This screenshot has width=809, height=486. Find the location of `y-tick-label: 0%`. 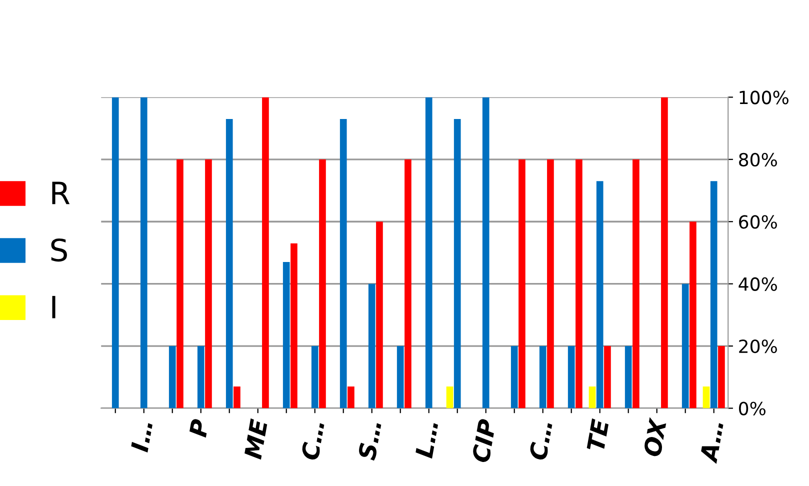

y-tick-label: 0% is located at coordinates (752, 409).